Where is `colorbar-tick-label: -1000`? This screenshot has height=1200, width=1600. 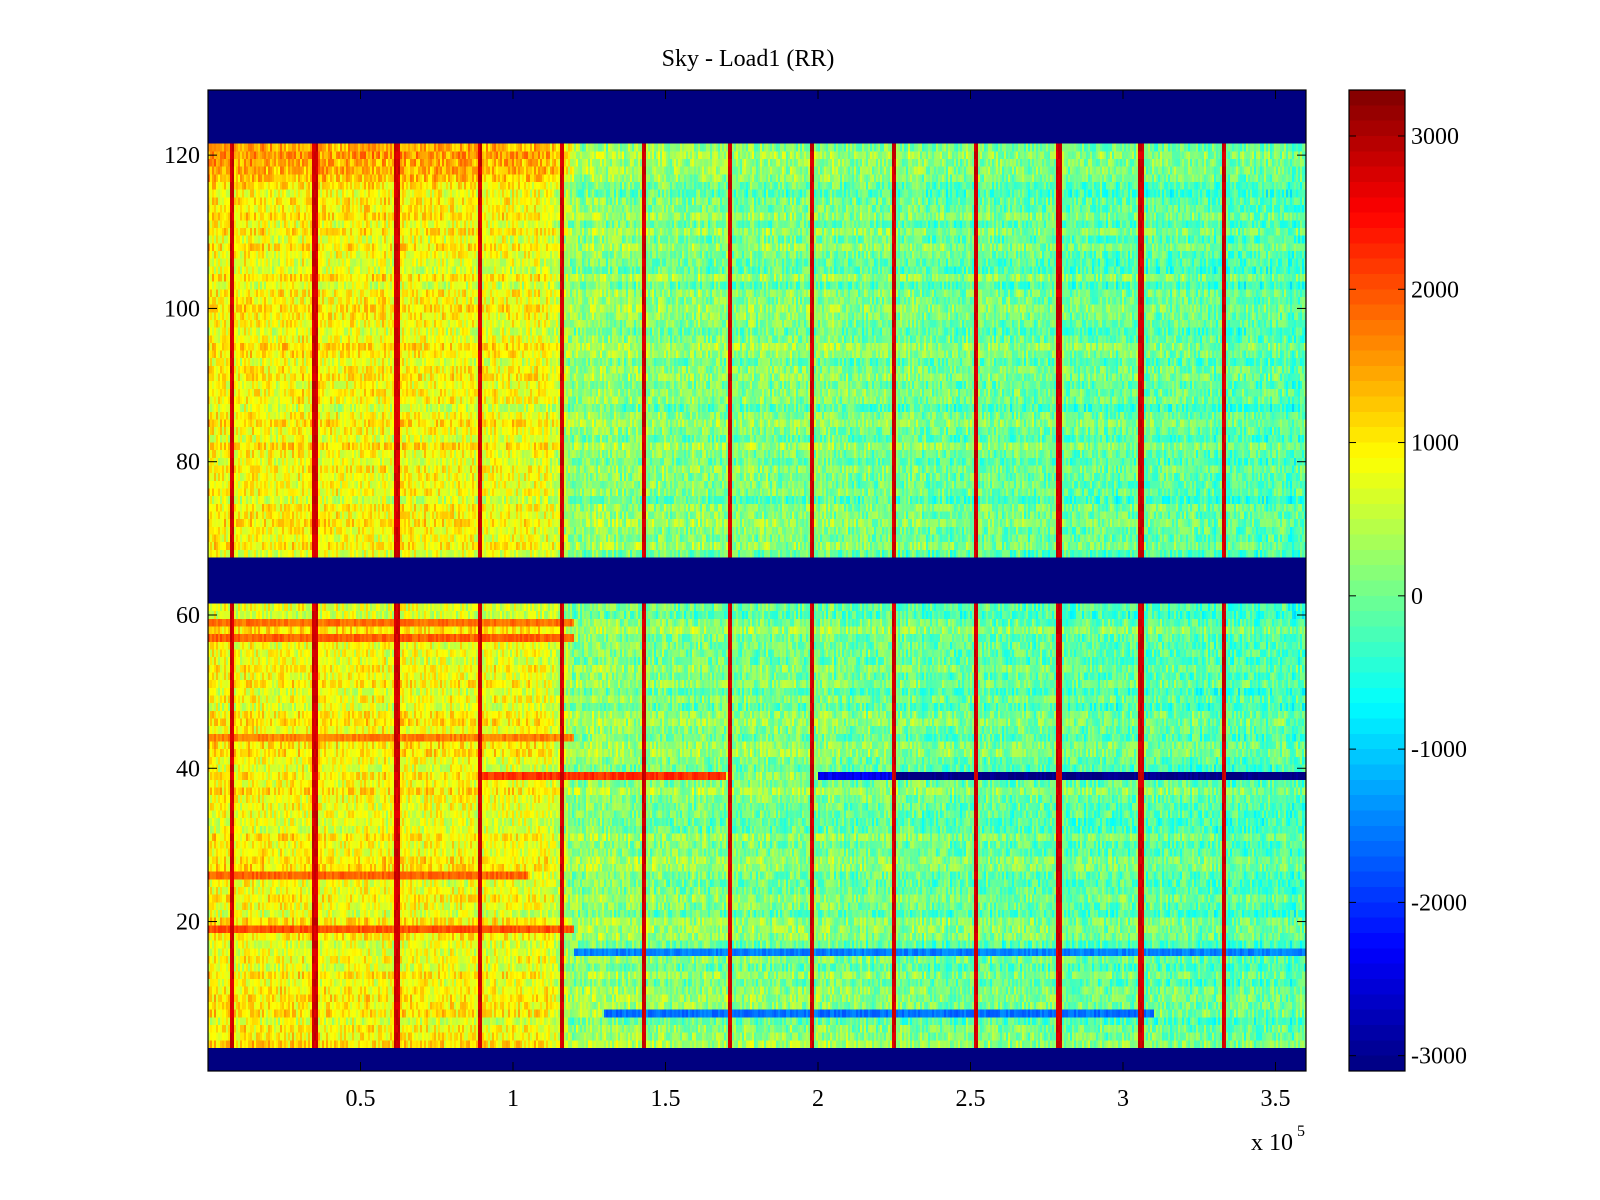 colorbar-tick-label: -1000 is located at coordinates (1439, 750).